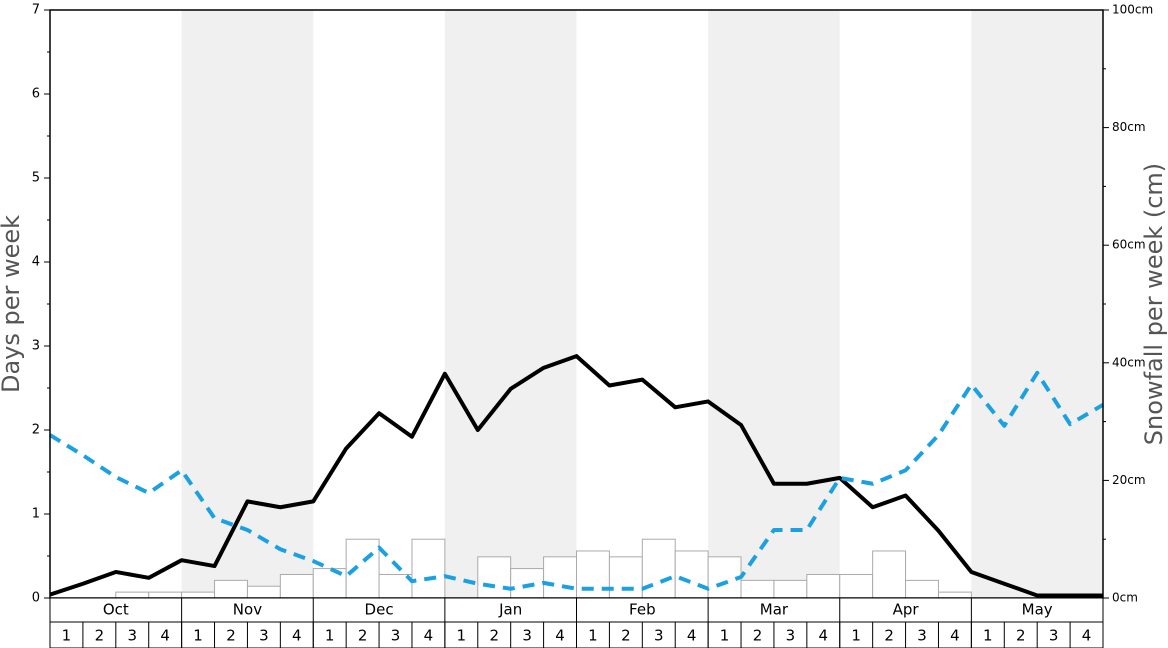 Image resolution: width=1168 pixels, height=648 pixels. What do you see at coordinates (247, 610) in the screenshot?
I see `month-label: Nov` at bounding box center [247, 610].